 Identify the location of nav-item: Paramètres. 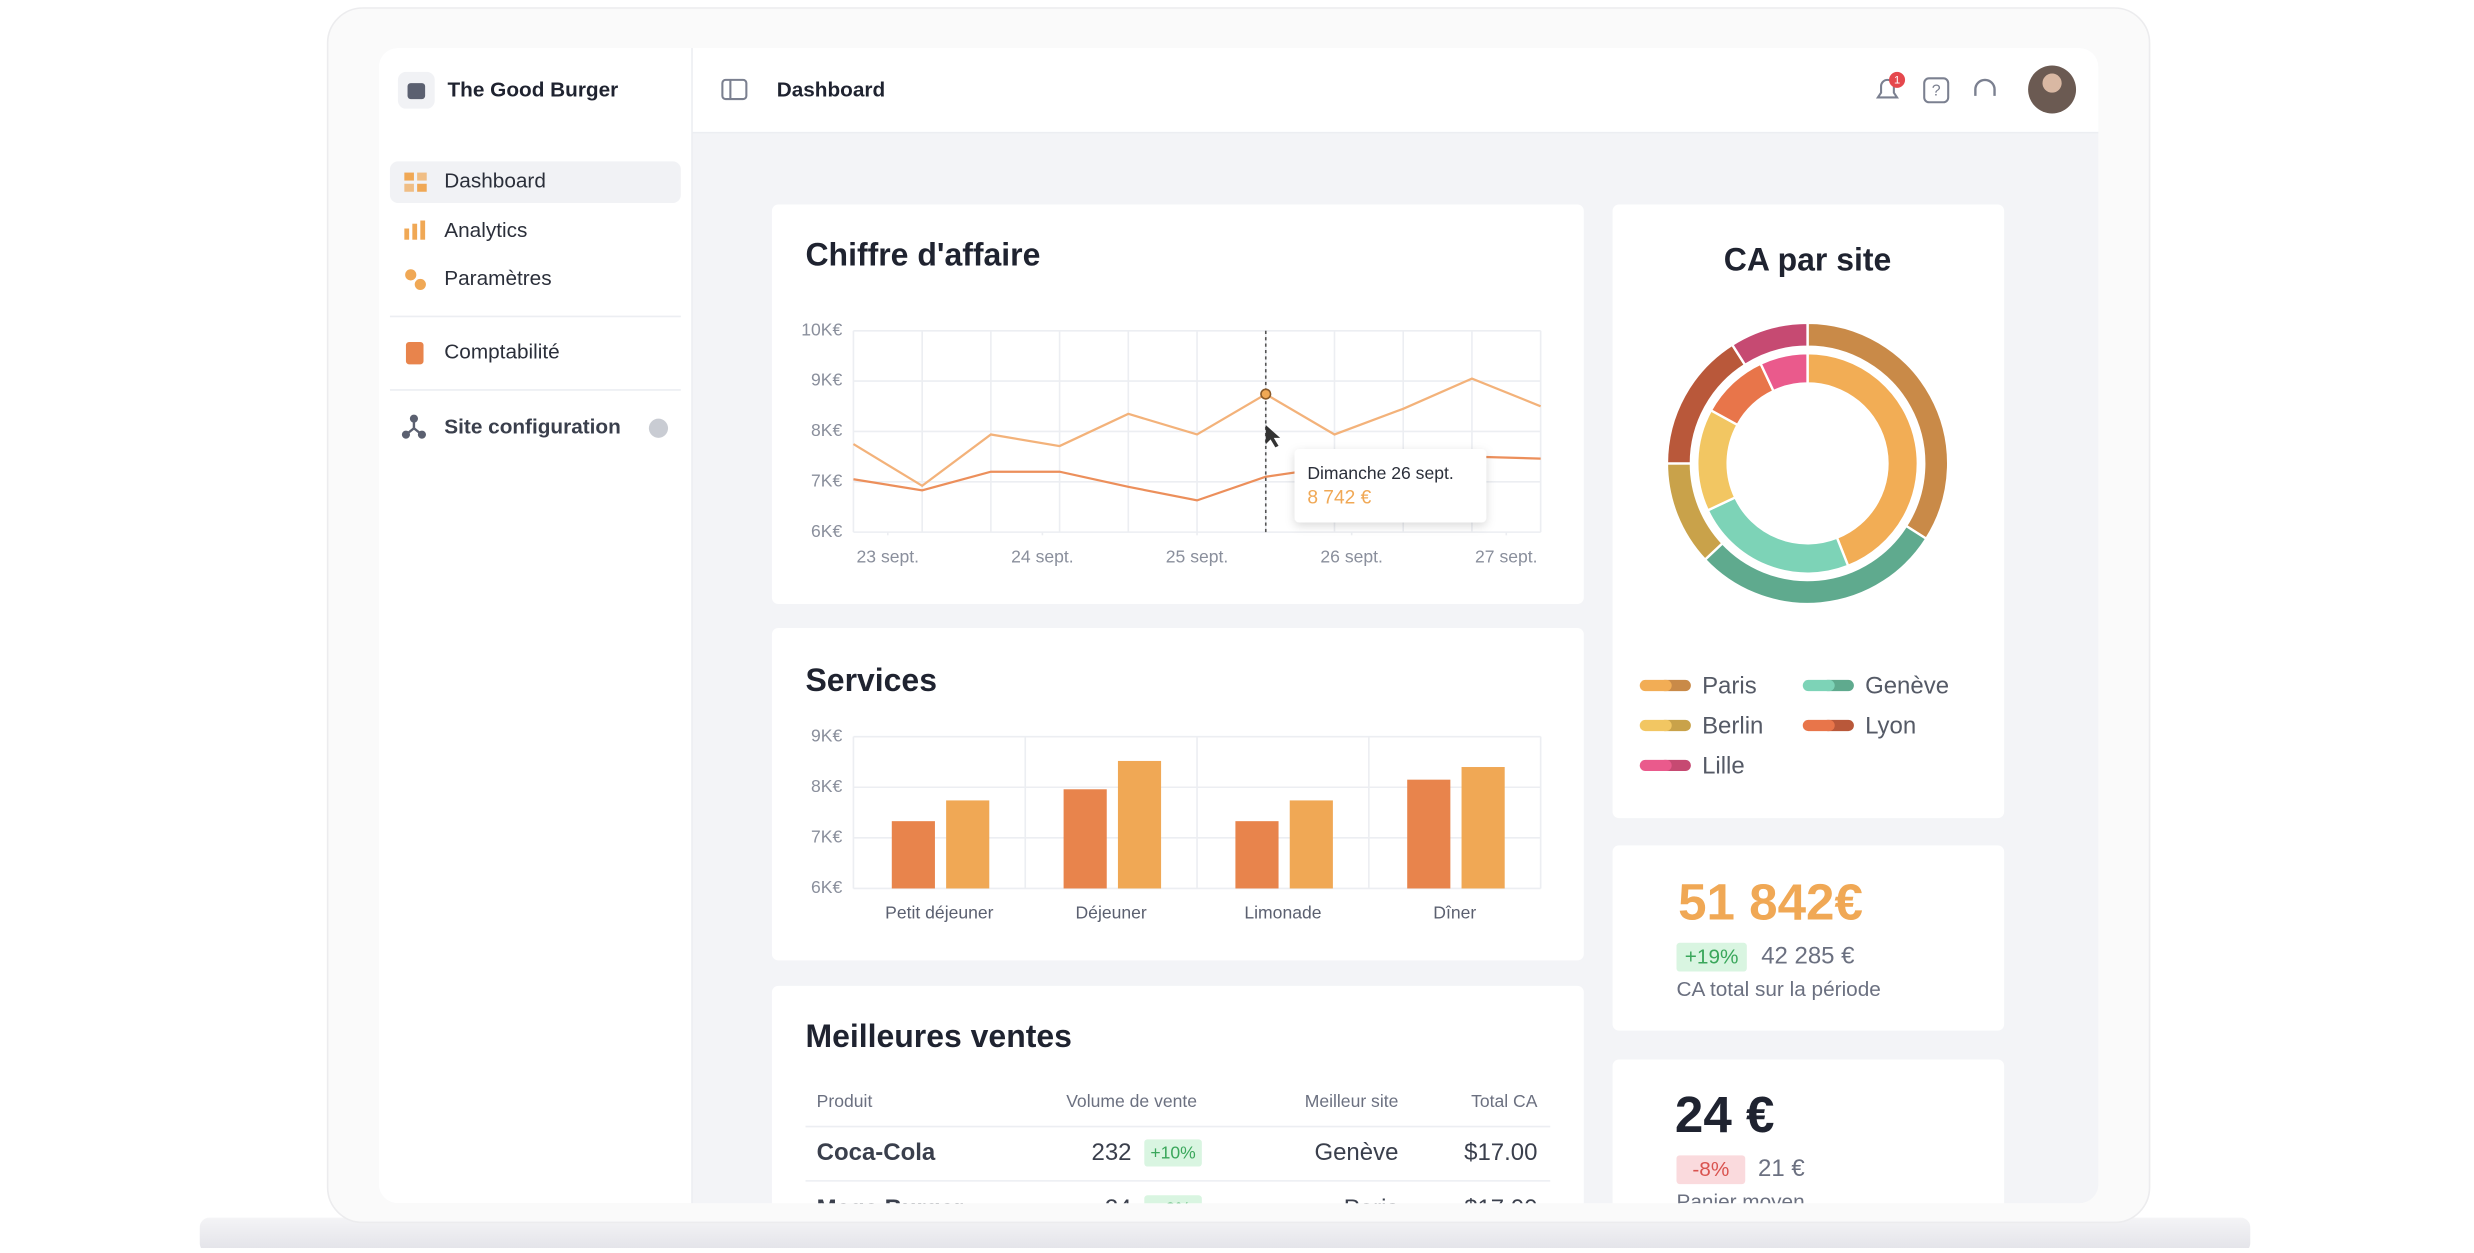
(497, 278).